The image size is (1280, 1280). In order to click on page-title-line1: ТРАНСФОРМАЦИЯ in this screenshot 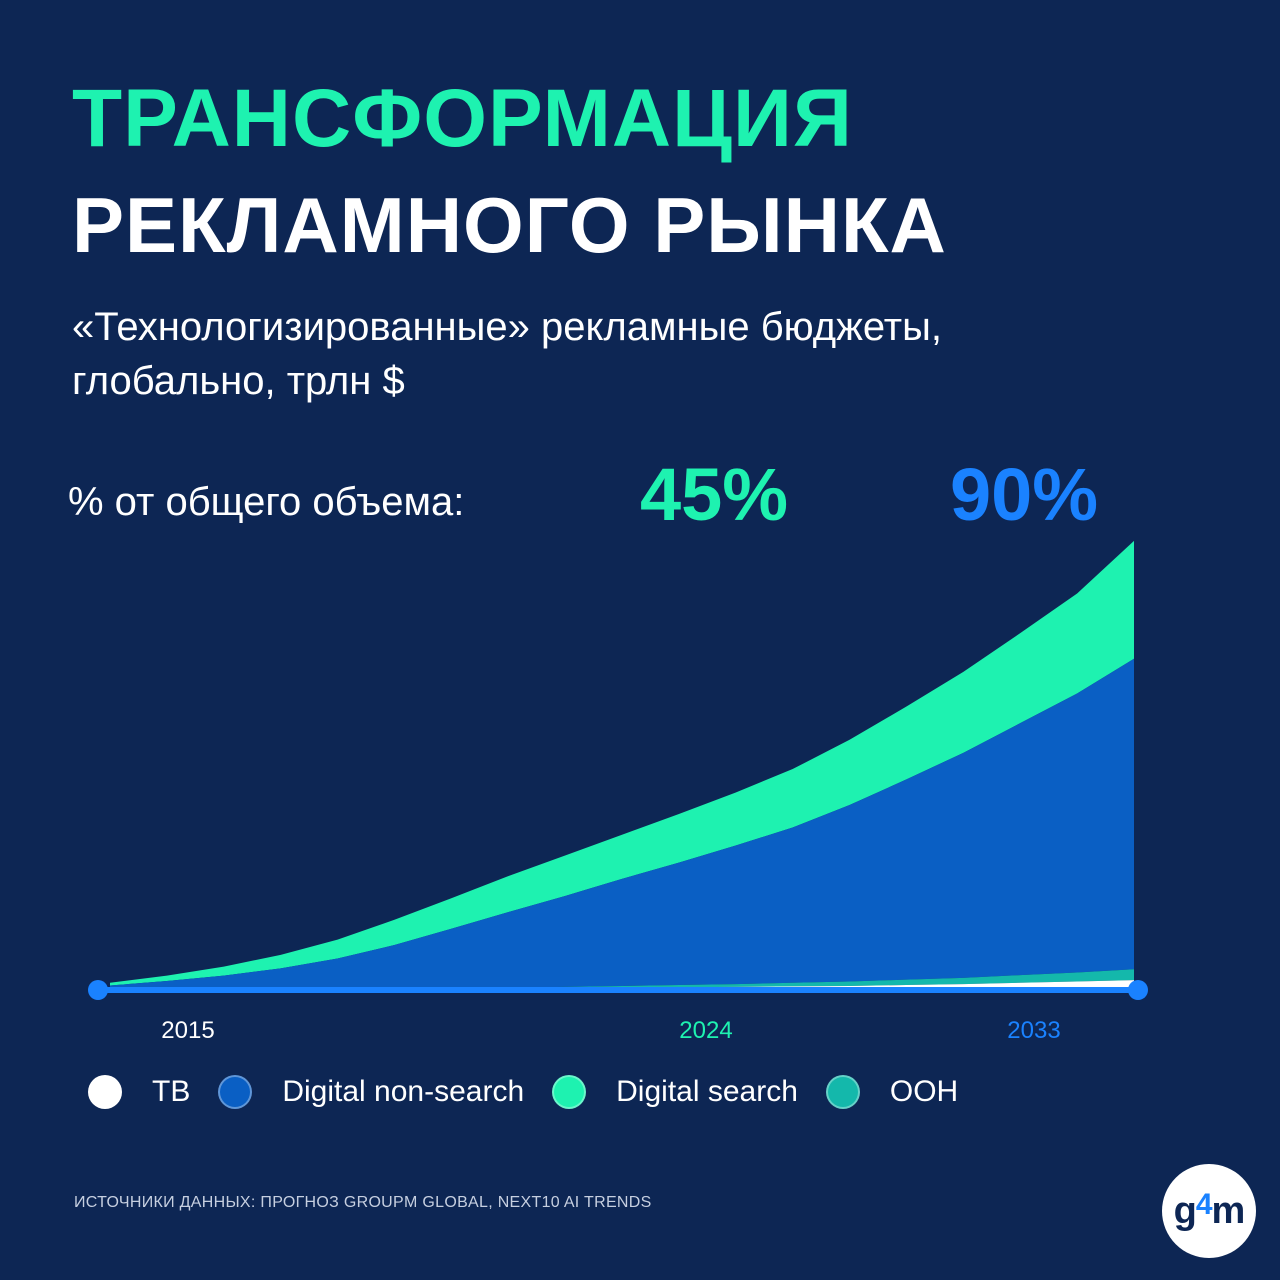, I will do `click(462, 118)`.